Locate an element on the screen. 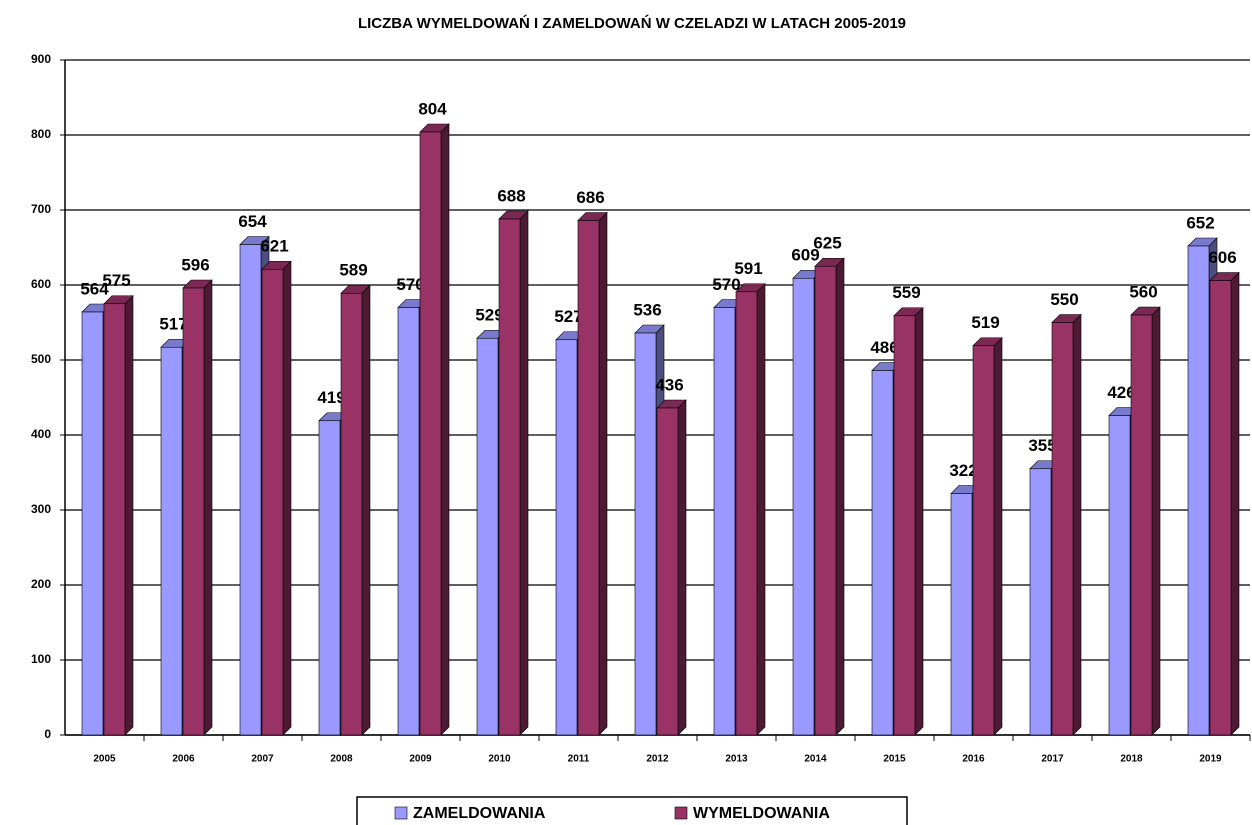 This screenshot has width=1252, height=825. legend-box is located at coordinates (632, 810).